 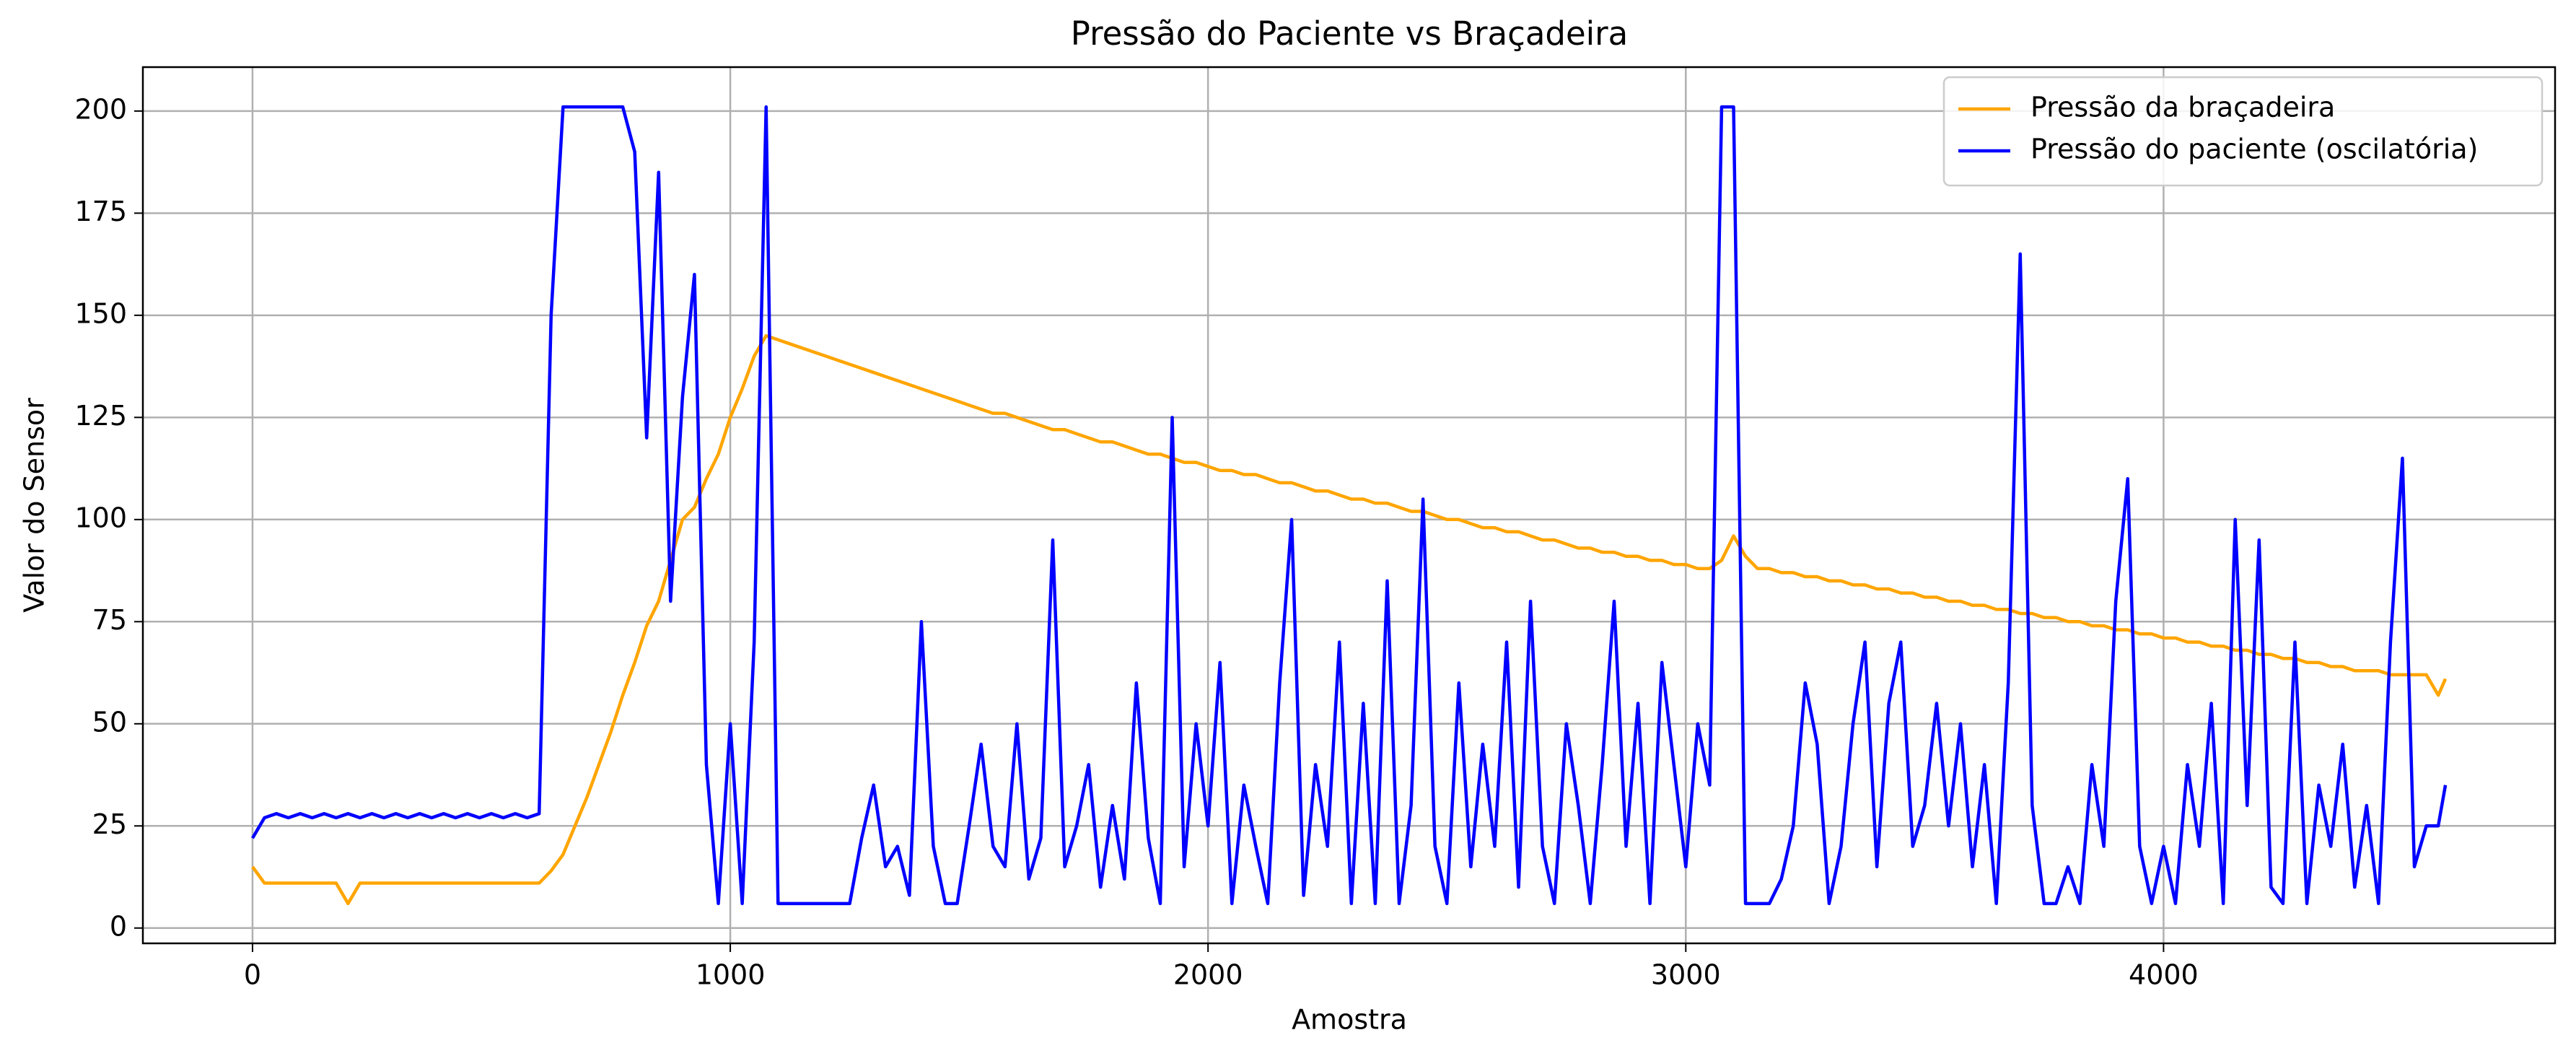 I want to click on y-tick-label: 25, so click(x=109, y=824).